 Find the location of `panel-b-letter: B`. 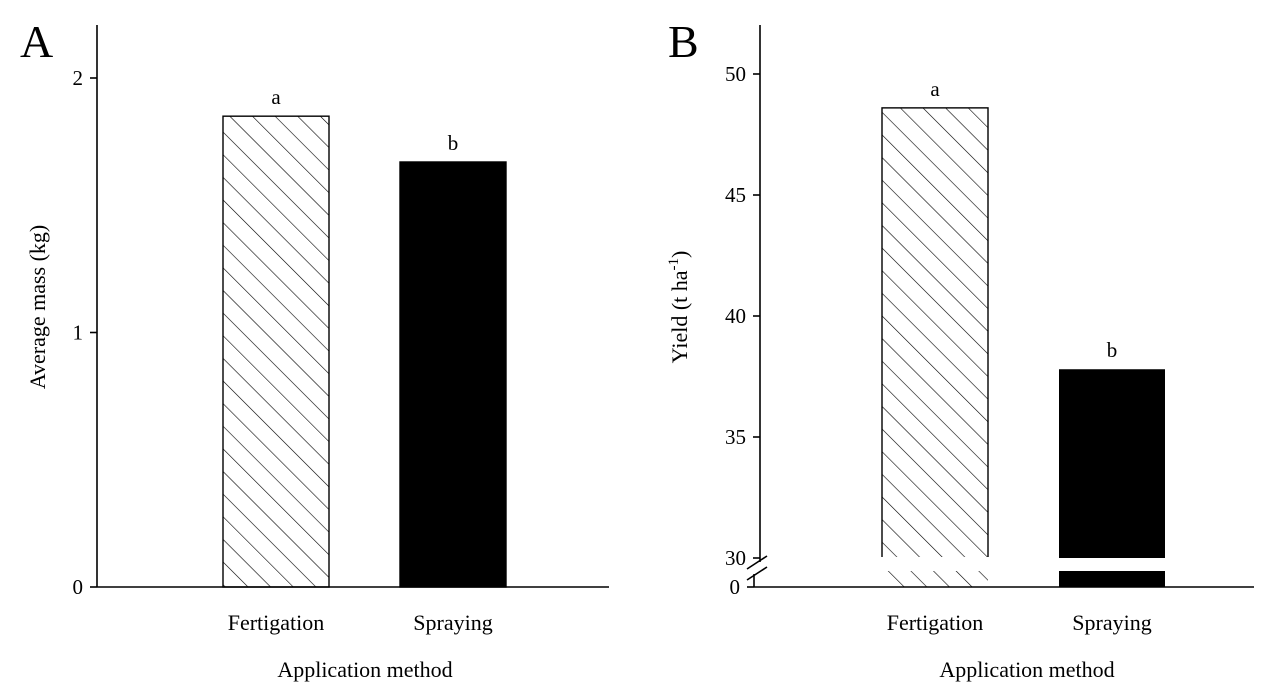

panel-b-letter: B is located at coordinates (683, 41).